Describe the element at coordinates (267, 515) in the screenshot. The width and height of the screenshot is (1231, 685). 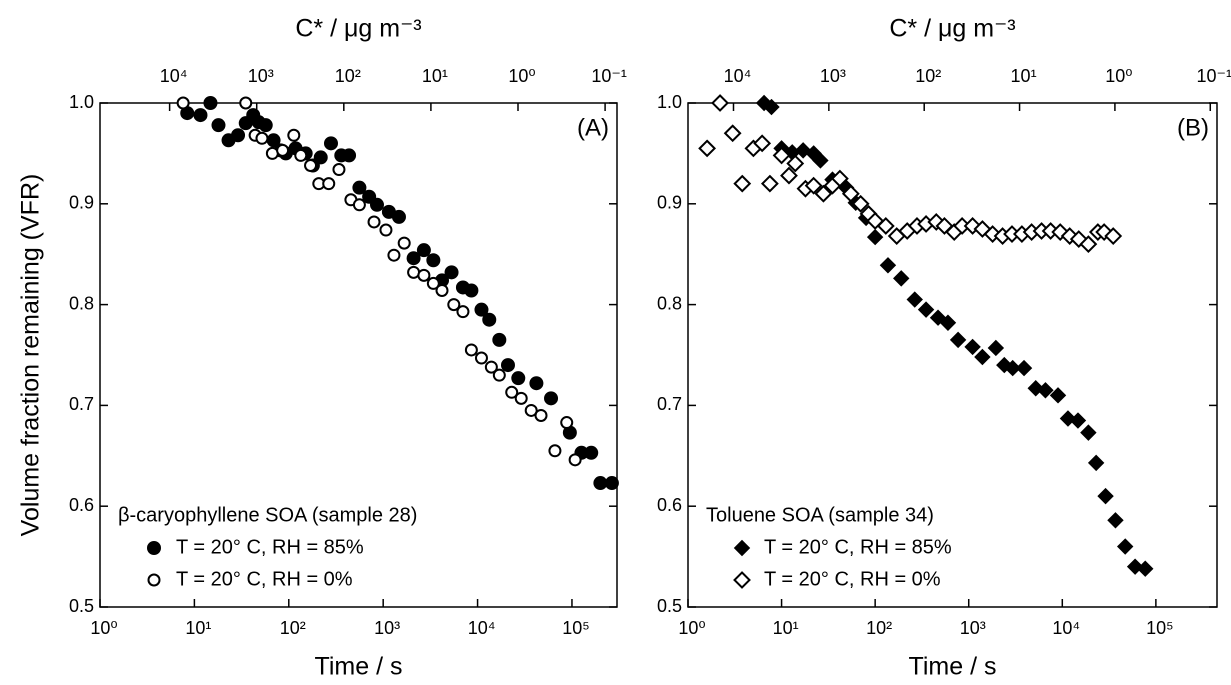
I see `legend-title: β-caryophyllene SOA (sample 28)` at that location.